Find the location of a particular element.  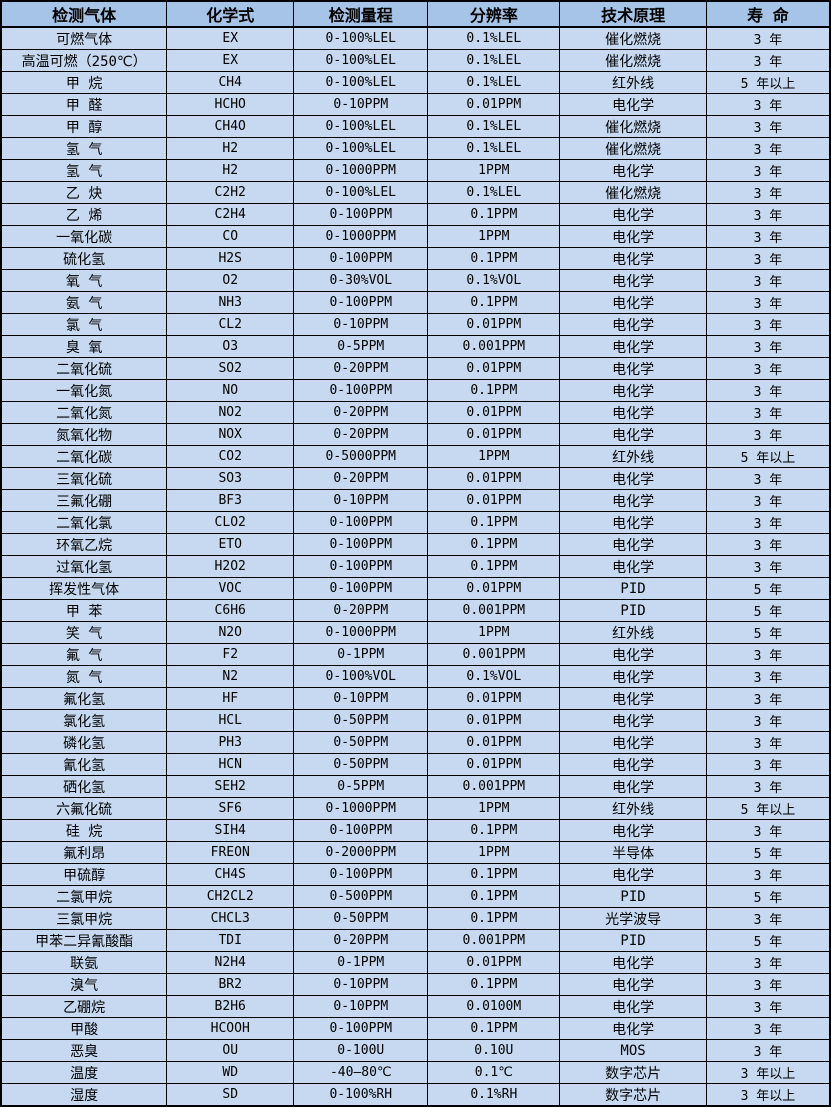

table-cell: 三氧化硫 is located at coordinates (84, 478).